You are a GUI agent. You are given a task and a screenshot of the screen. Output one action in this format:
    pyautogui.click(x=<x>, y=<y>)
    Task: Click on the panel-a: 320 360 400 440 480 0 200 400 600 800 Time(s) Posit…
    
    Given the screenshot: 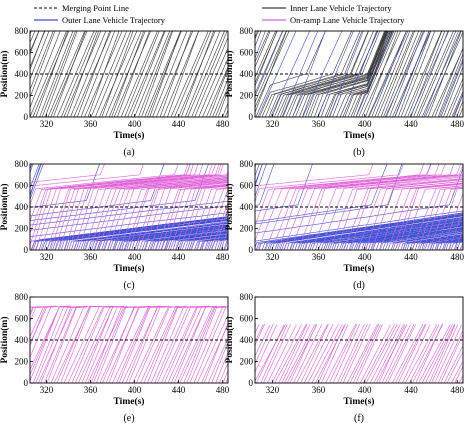 What is the action you would take?
    pyautogui.click(x=115, y=92)
    